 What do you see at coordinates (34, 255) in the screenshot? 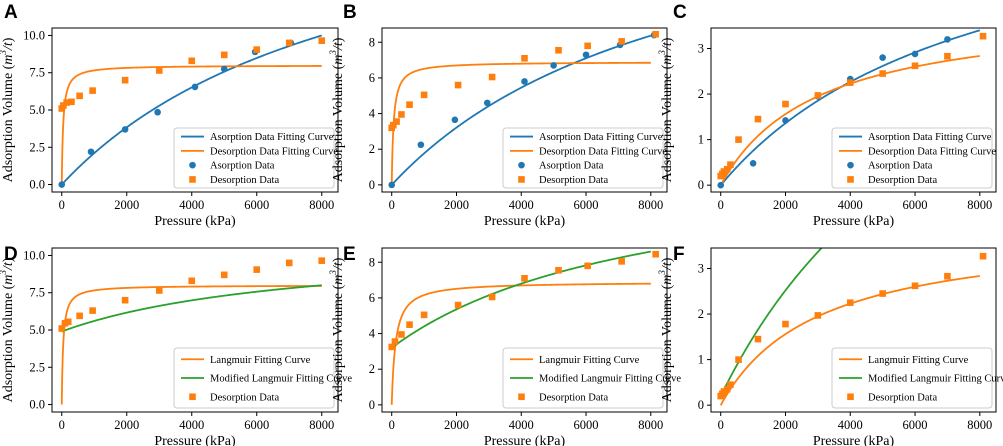
I see `y-tick-label: 10.0` at bounding box center [34, 255].